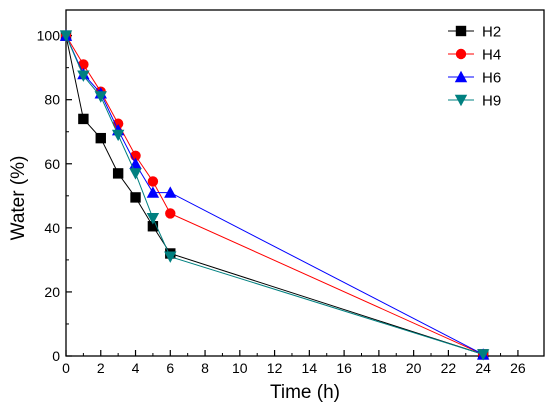 This screenshot has height=410, width=550. I want to click on legend-entry-h2: H2, so click(474, 32).